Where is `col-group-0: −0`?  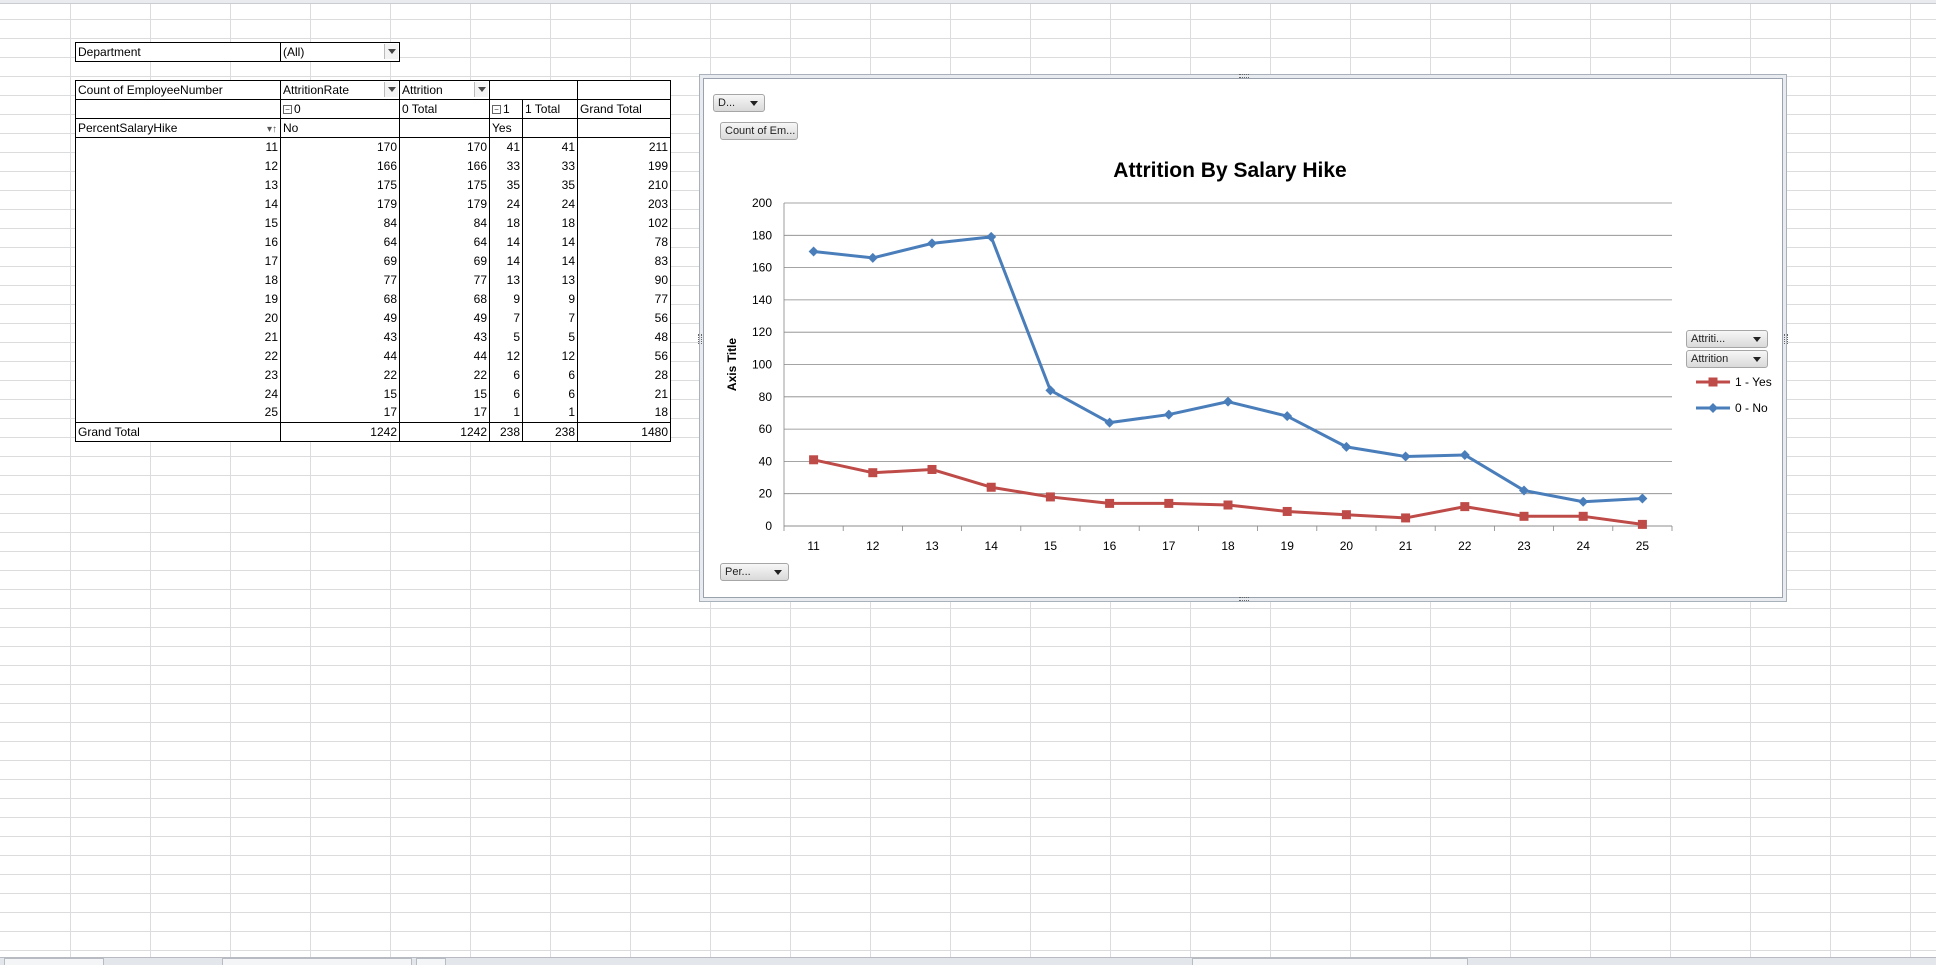 col-group-0: −0 is located at coordinates (340, 109).